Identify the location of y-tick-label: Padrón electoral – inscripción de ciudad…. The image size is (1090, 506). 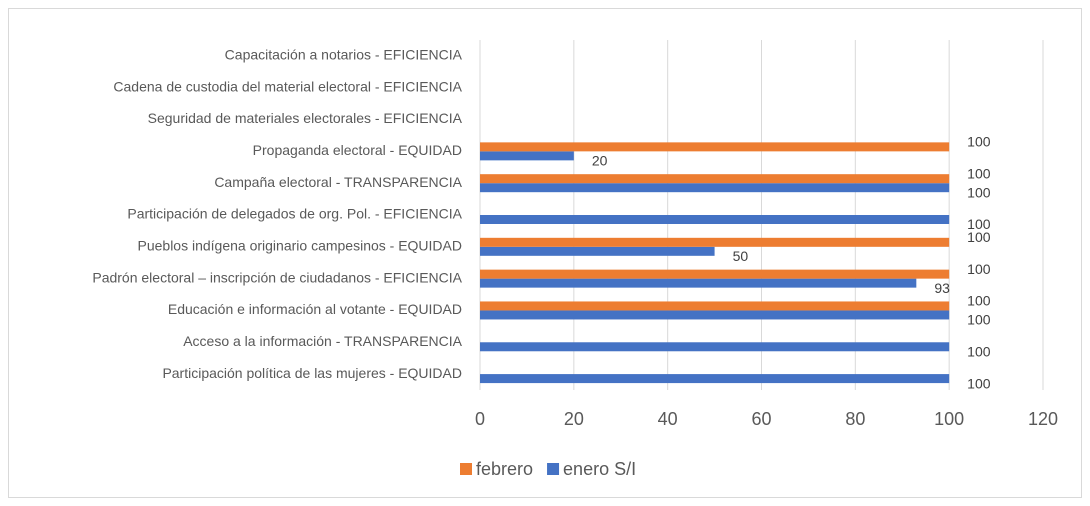
(277, 277).